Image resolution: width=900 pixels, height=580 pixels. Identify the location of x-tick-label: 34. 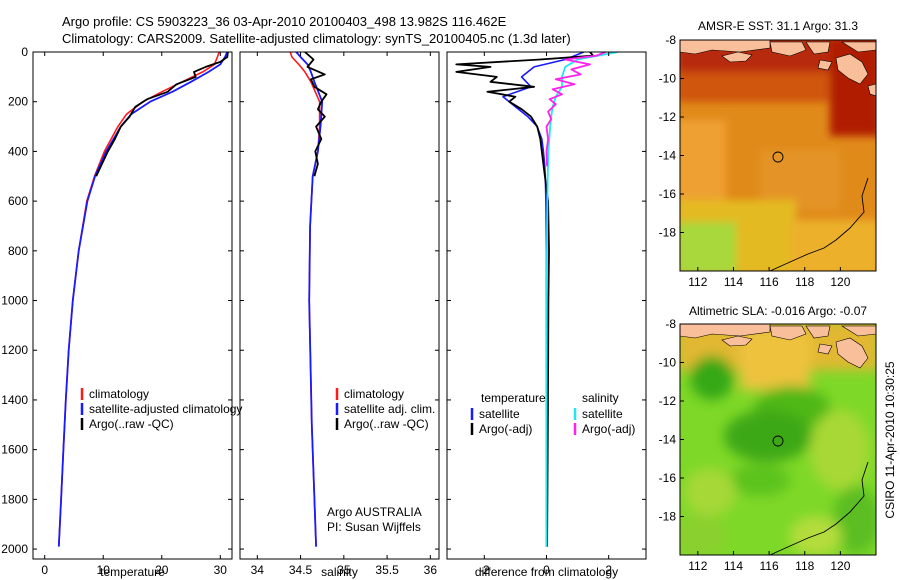
(258, 570).